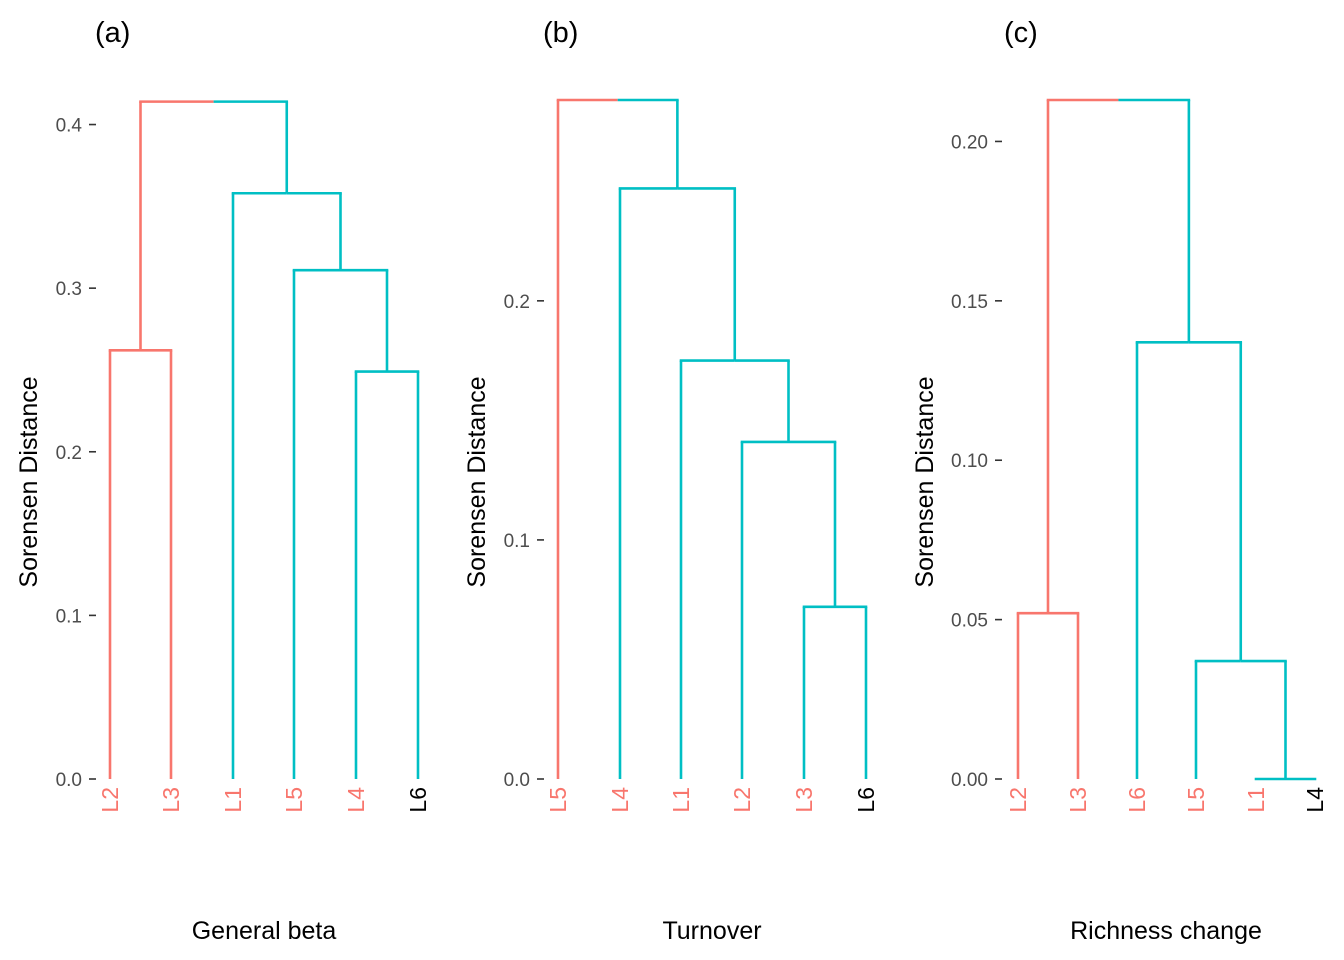 Image resolution: width=1344 pixels, height=960 pixels. Describe the element at coordinates (356, 800) in the screenshot. I see `panel-a-leaf-label: L4` at that location.